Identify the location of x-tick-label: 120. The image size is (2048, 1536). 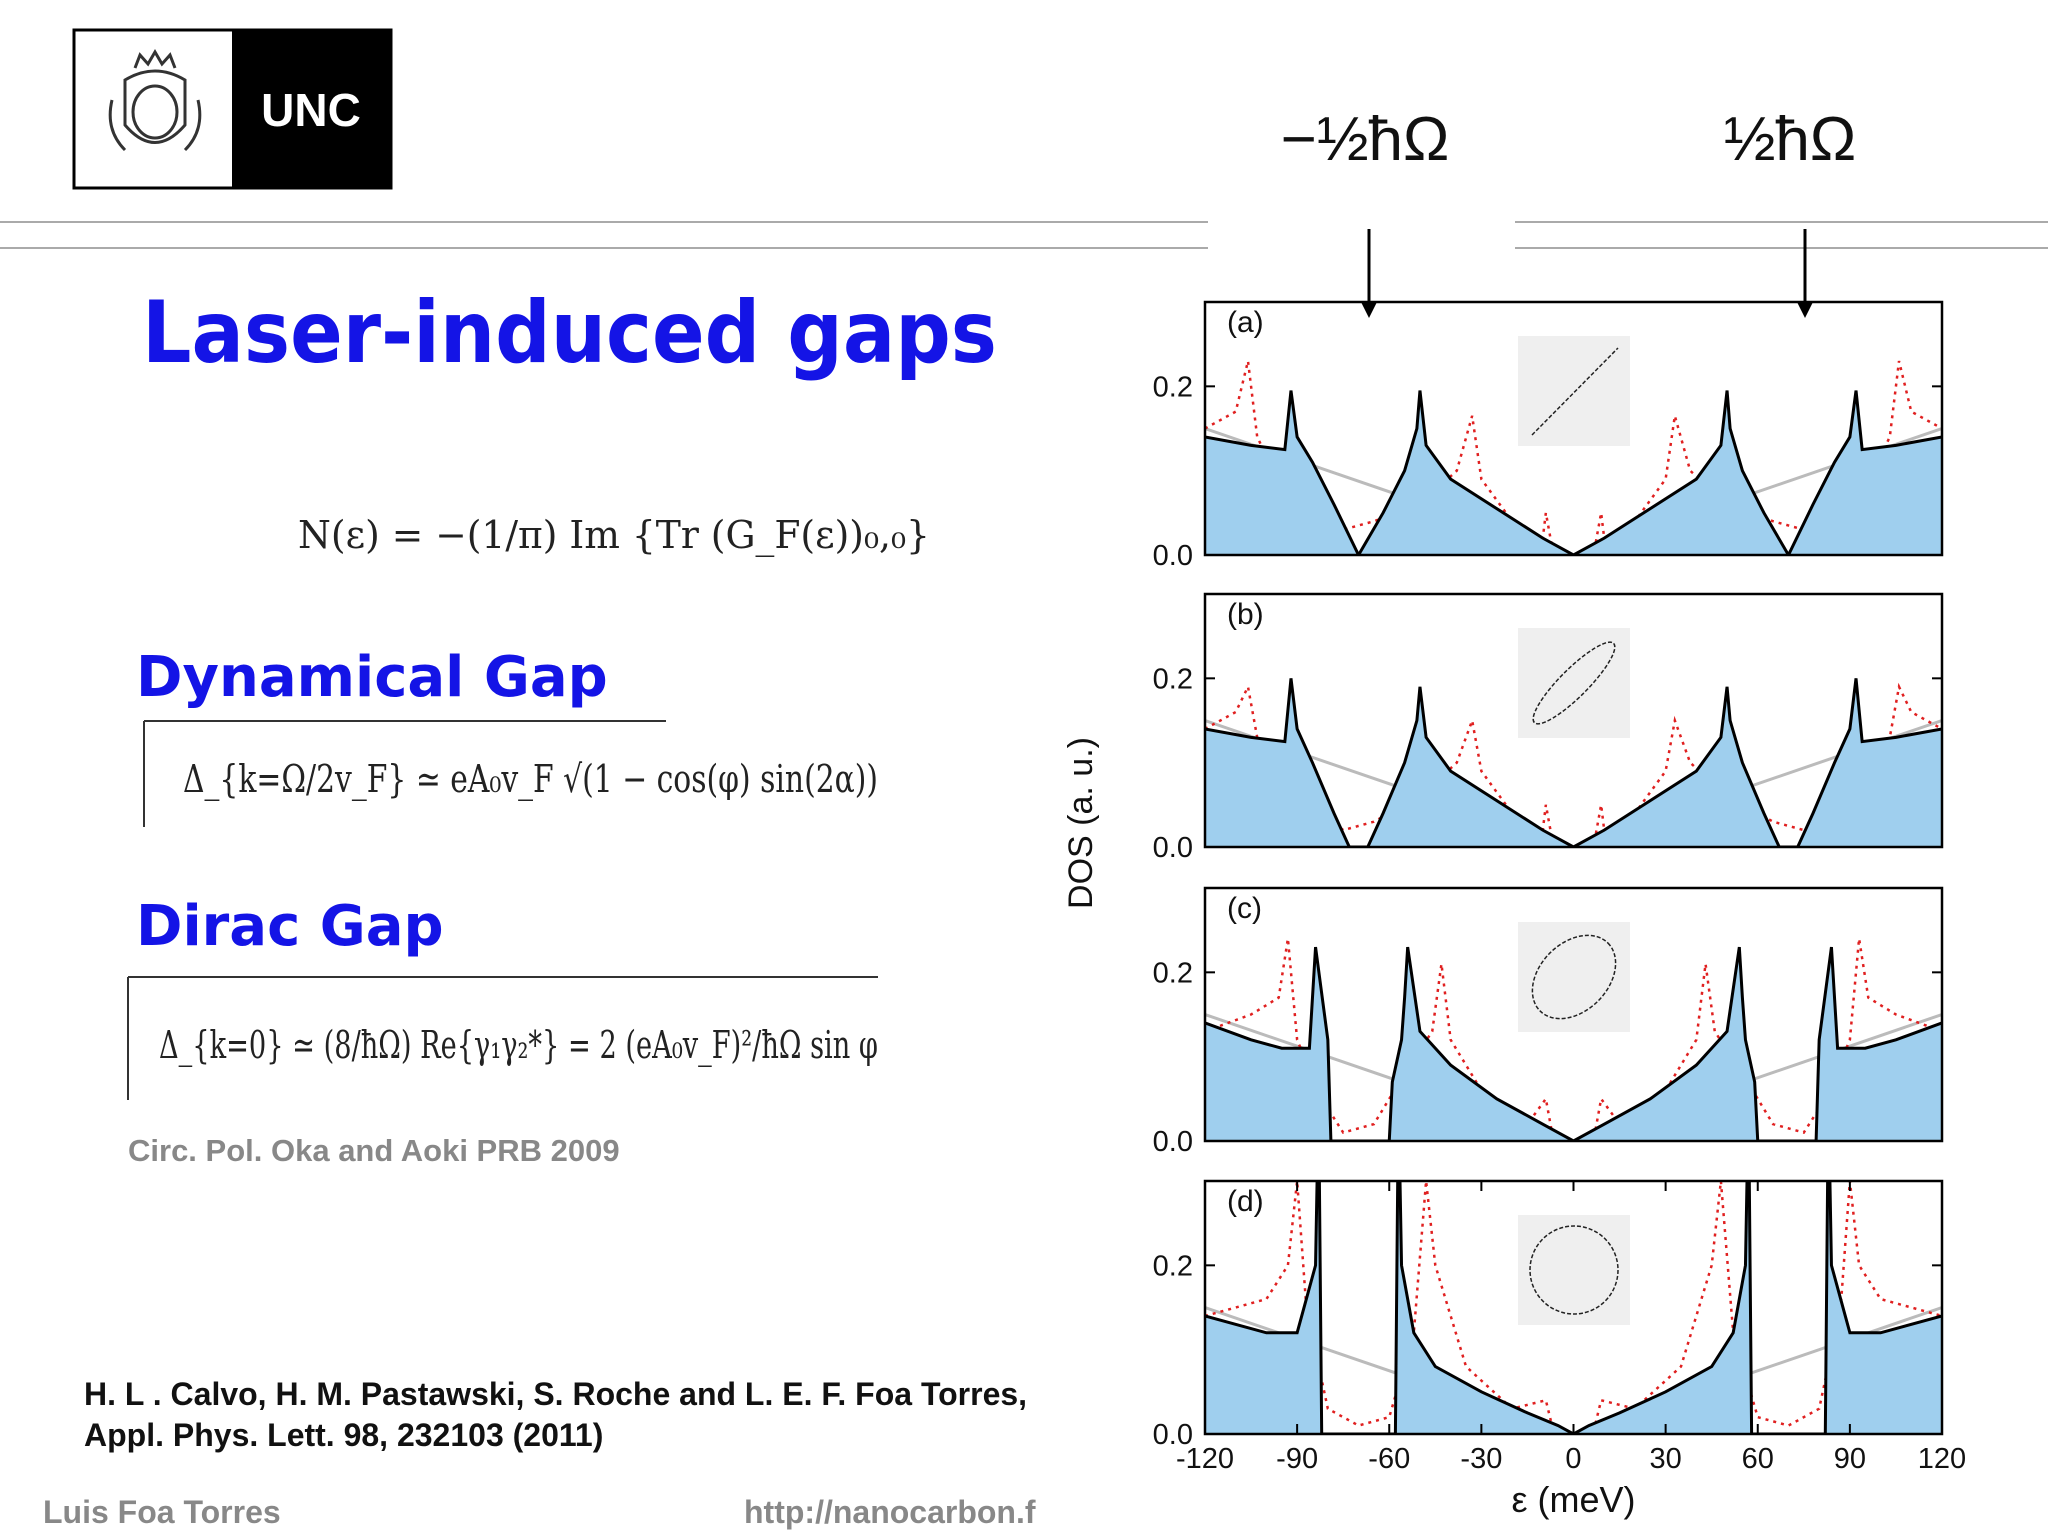
(1942, 1459).